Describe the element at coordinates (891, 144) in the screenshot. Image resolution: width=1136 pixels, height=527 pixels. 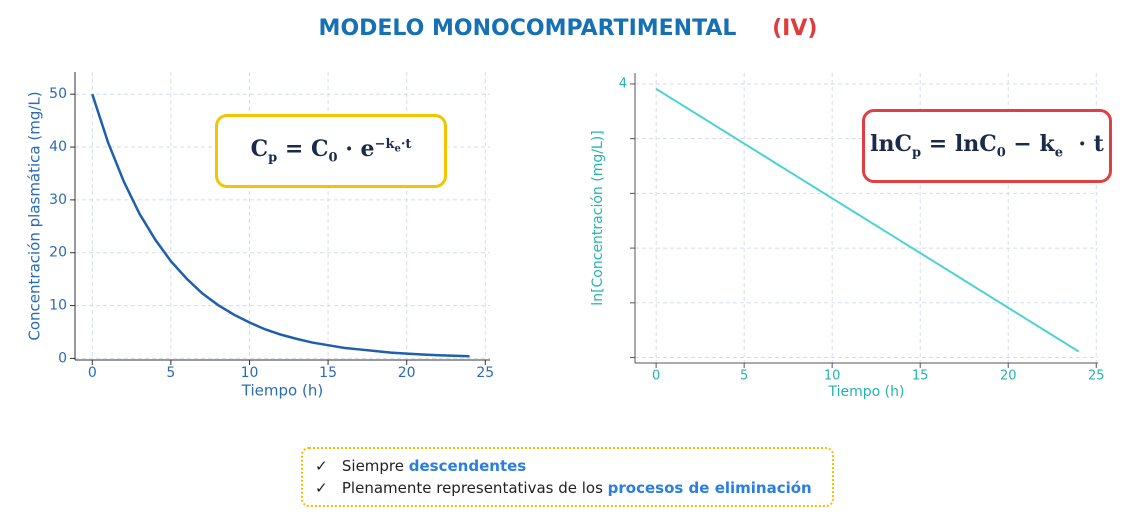
I see `f-part: lnC` at that location.